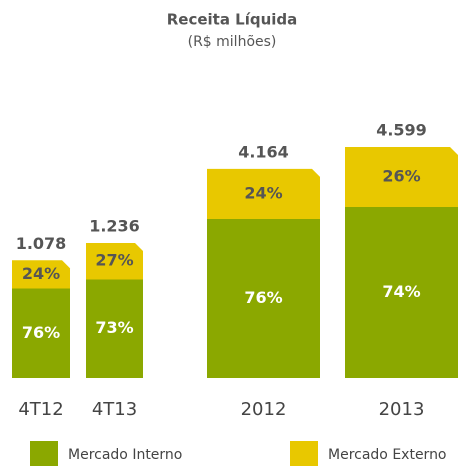 Image resolution: width=459 pixels, height=466 pixels. What do you see at coordinates (401, 130) in the screenshot?
I see `total-label: 4.599` at bounding box center [401, 130].